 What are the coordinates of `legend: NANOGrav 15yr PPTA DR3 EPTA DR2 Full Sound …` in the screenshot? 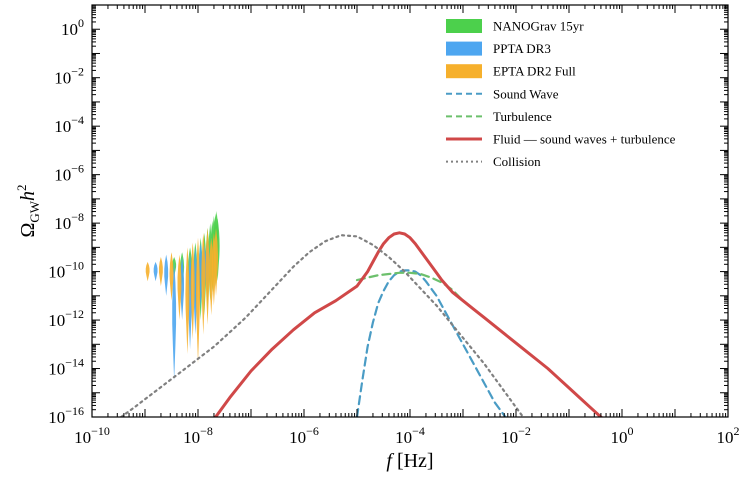 It's located at (561, 94).